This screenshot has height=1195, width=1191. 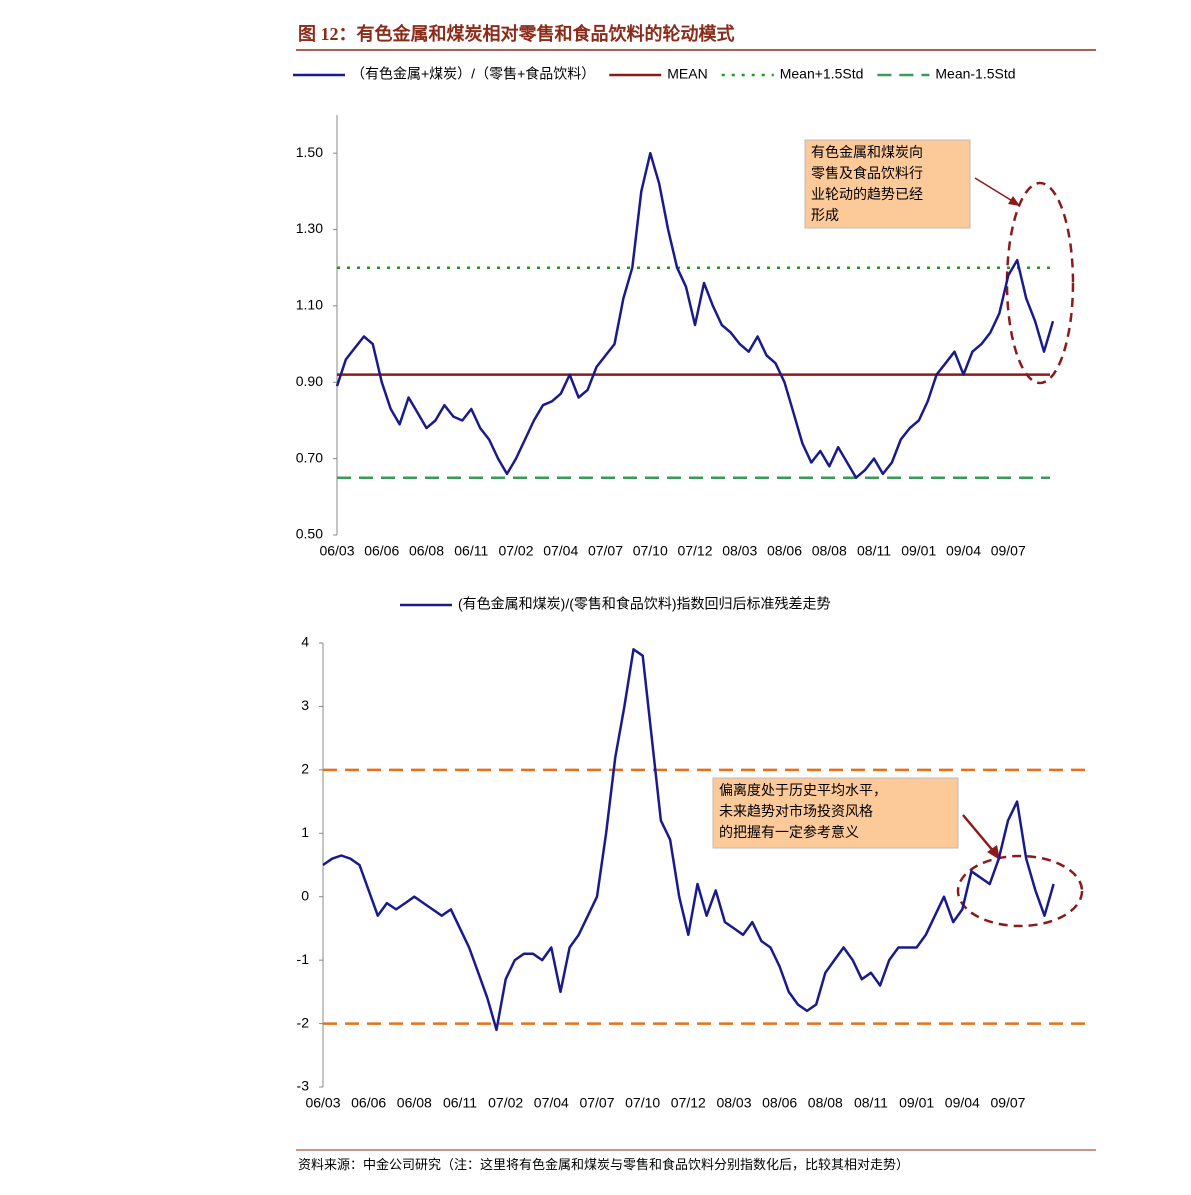 What do you see at coordinates (473, 74) in the screenshot?
I see `legend-label: （有色金属+煤炭）/（零售+食品饮料）` at bounding box center [473, 74].